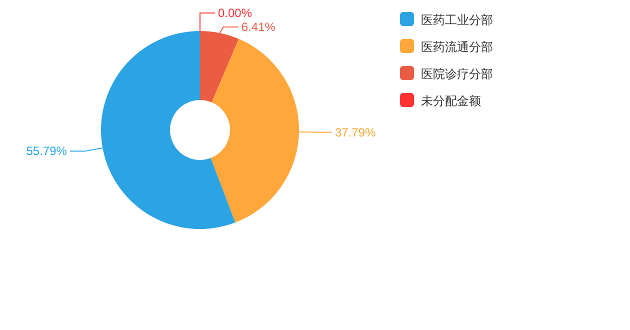  I want to click on data-label: 55.79%, so click(47, 151).